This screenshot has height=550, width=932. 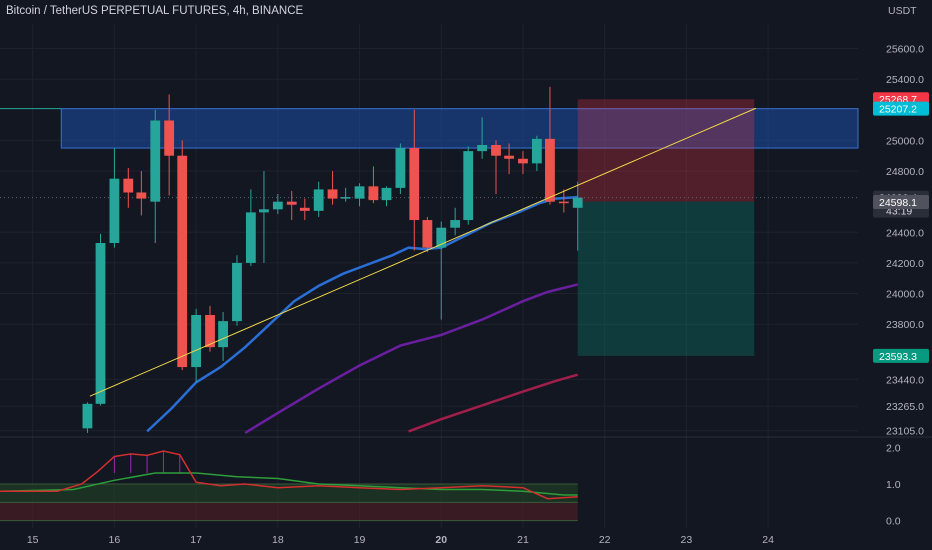 What do you see at coordinates (523, 540) in the screenshot?
I see `time-tick-label: 21` at bounding box center [523, 540].